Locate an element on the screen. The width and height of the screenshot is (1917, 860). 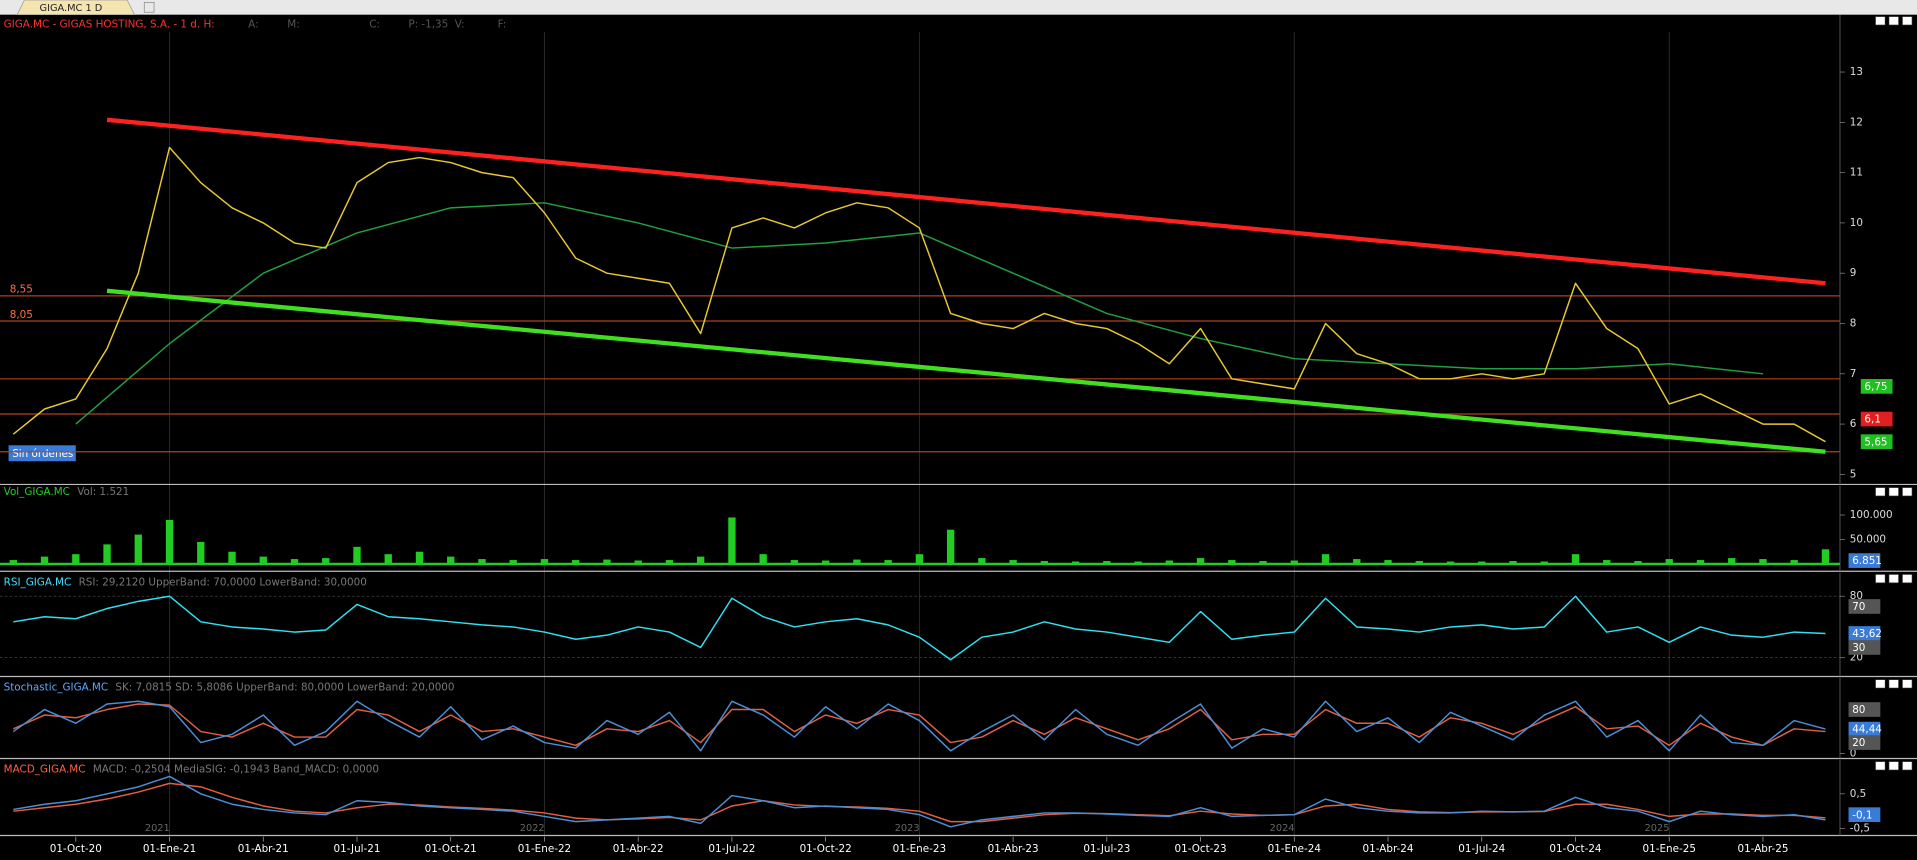
tab-close is located at coordinates (149, 7).